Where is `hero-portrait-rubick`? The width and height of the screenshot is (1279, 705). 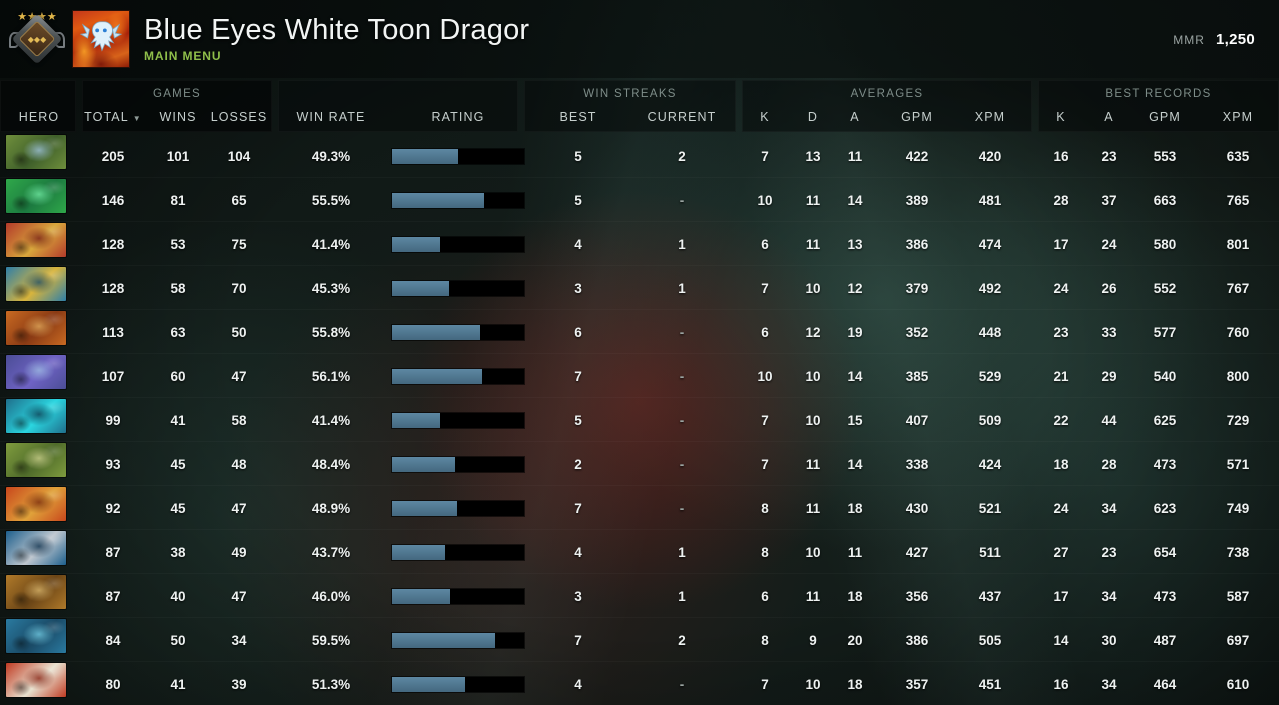 hero-portrait-rubick is located at coordinates (36, 196).